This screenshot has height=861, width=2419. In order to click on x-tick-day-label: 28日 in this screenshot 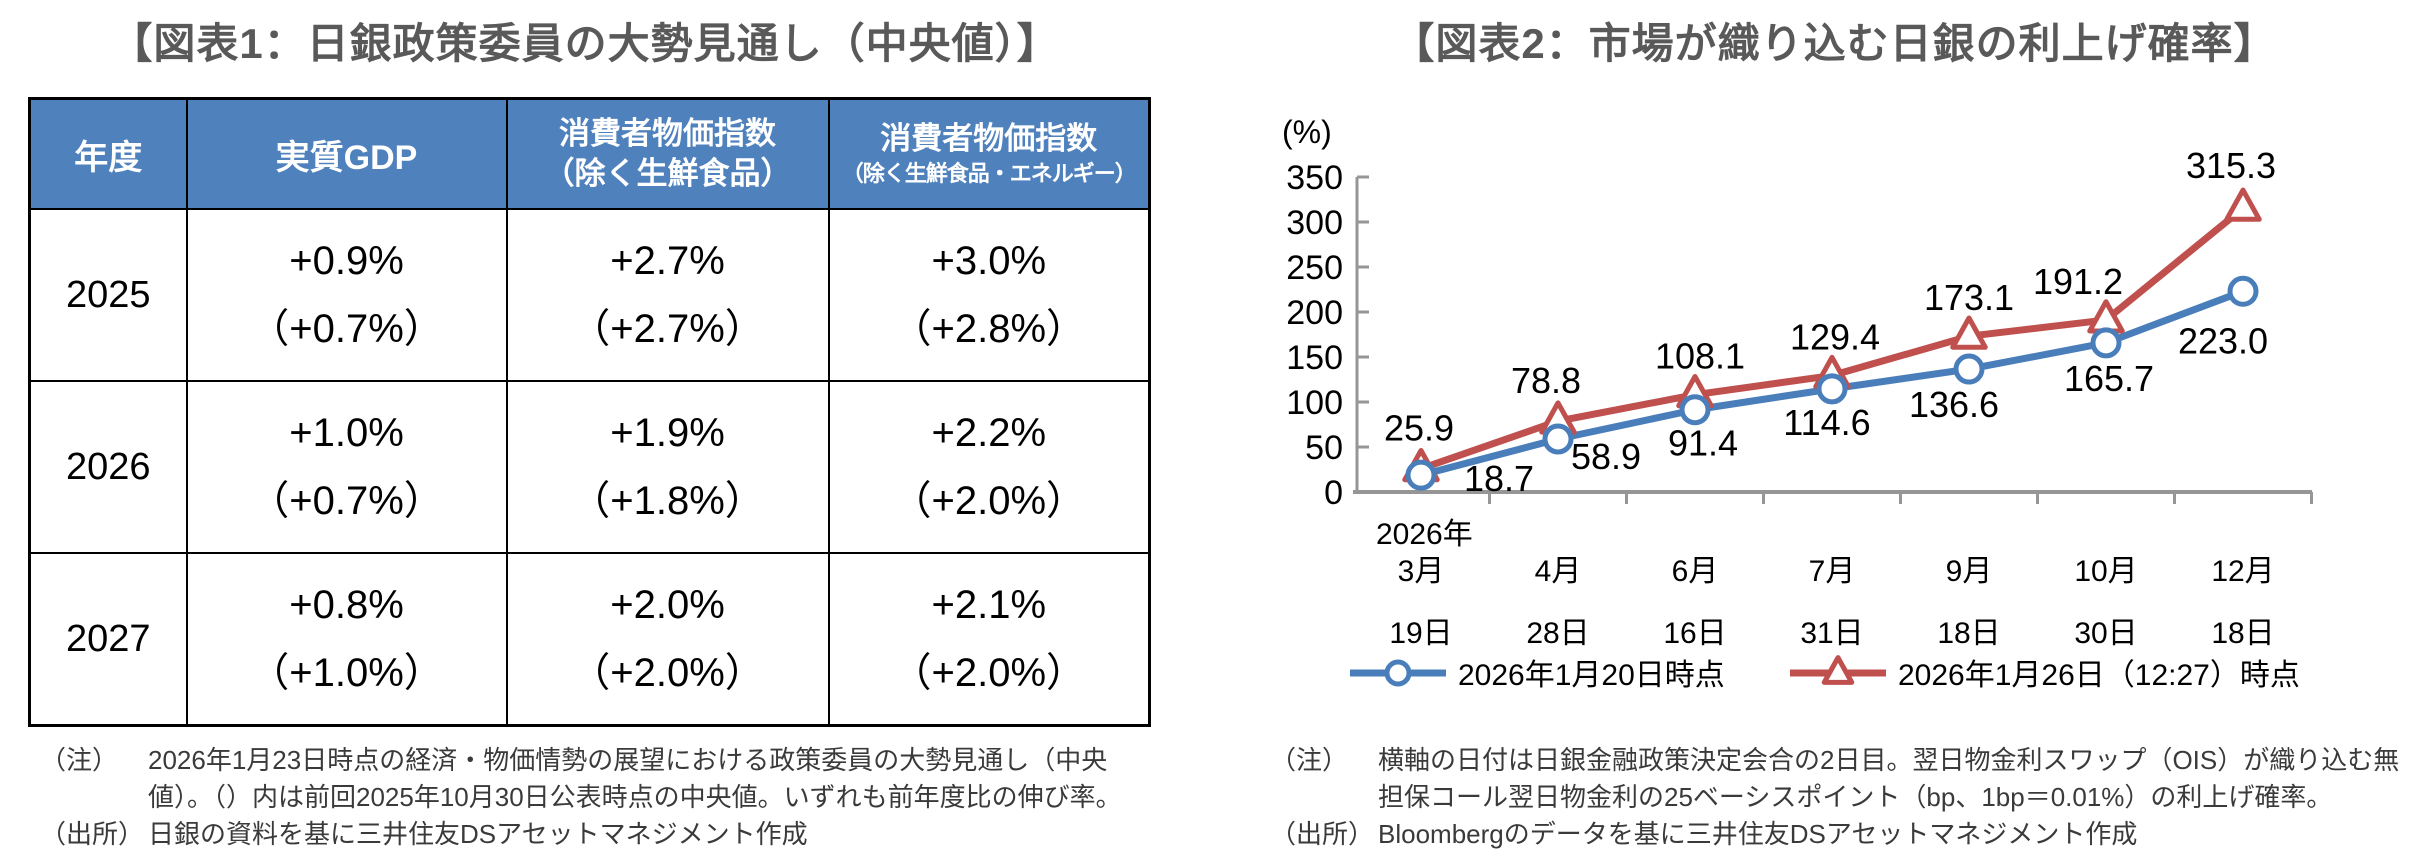, I will do `click(1557, 633)`.